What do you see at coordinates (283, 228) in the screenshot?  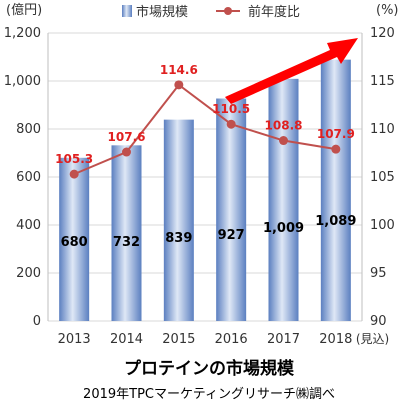 I see `bar-value-label: 1,009` at bounding box center [283, 228].